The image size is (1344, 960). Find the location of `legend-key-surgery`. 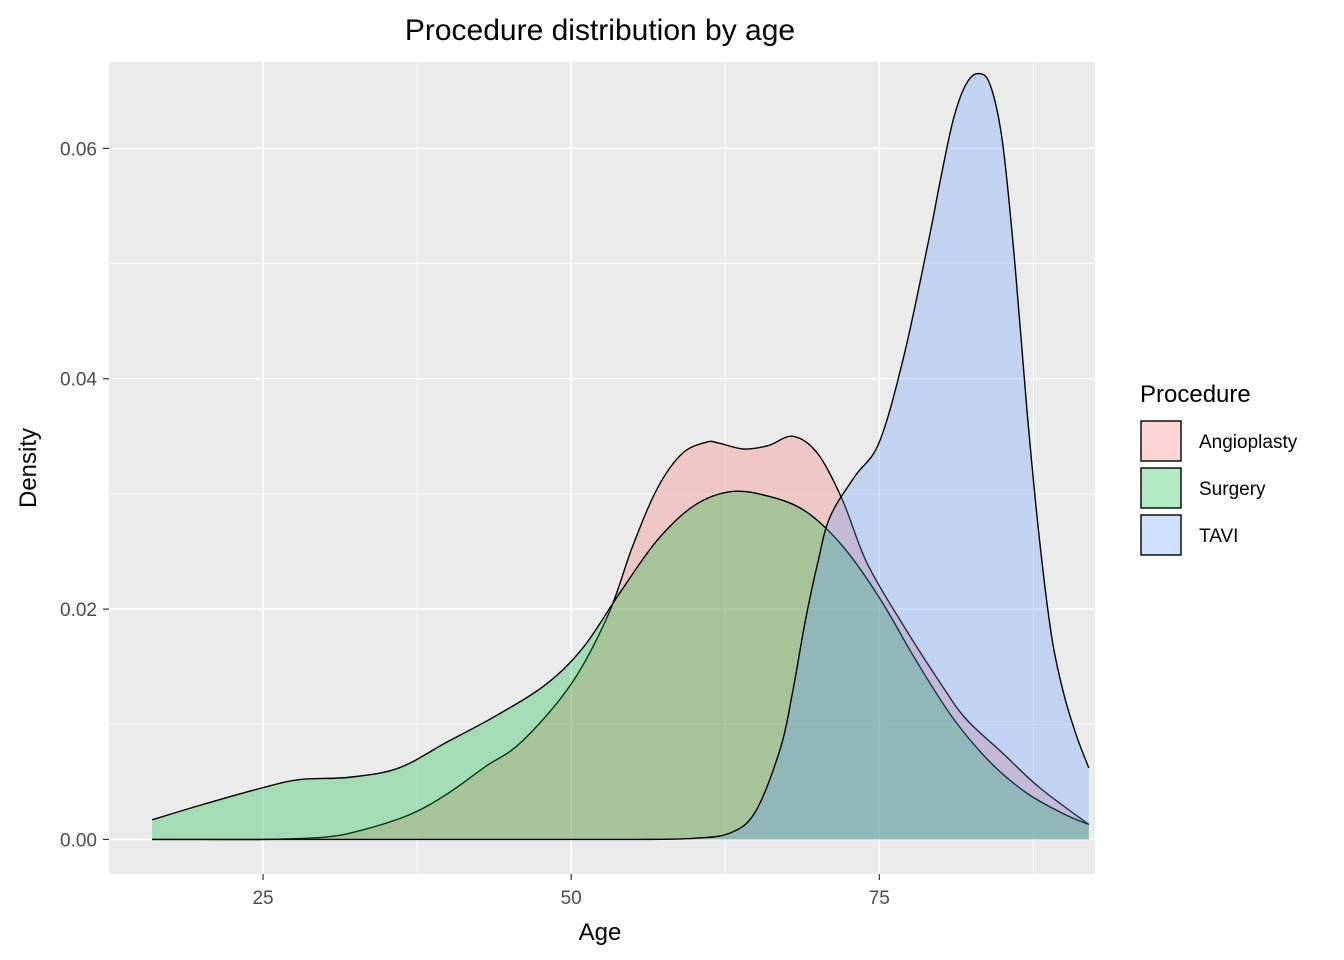

legend-key-surgery is located at coordinates (1161, 488).